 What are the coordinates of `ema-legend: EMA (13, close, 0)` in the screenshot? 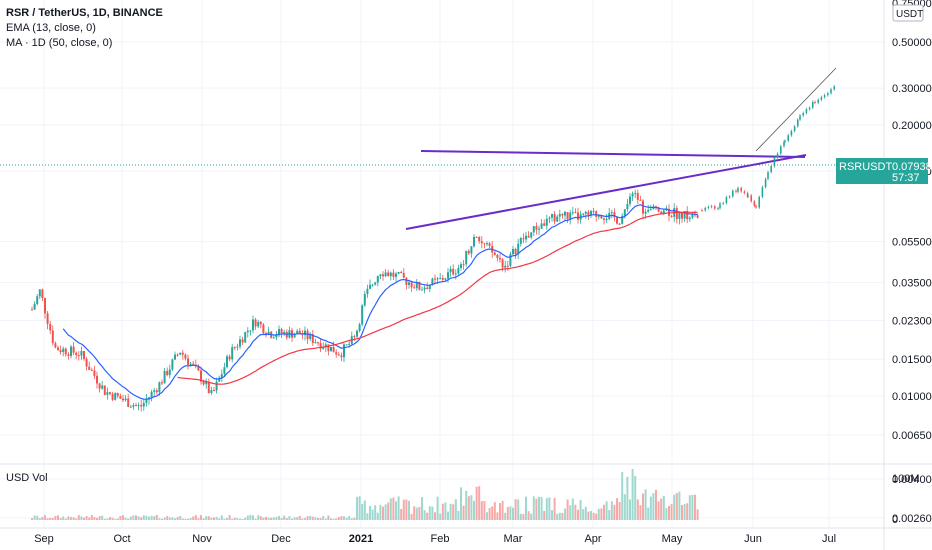 It's located at (51, 28).